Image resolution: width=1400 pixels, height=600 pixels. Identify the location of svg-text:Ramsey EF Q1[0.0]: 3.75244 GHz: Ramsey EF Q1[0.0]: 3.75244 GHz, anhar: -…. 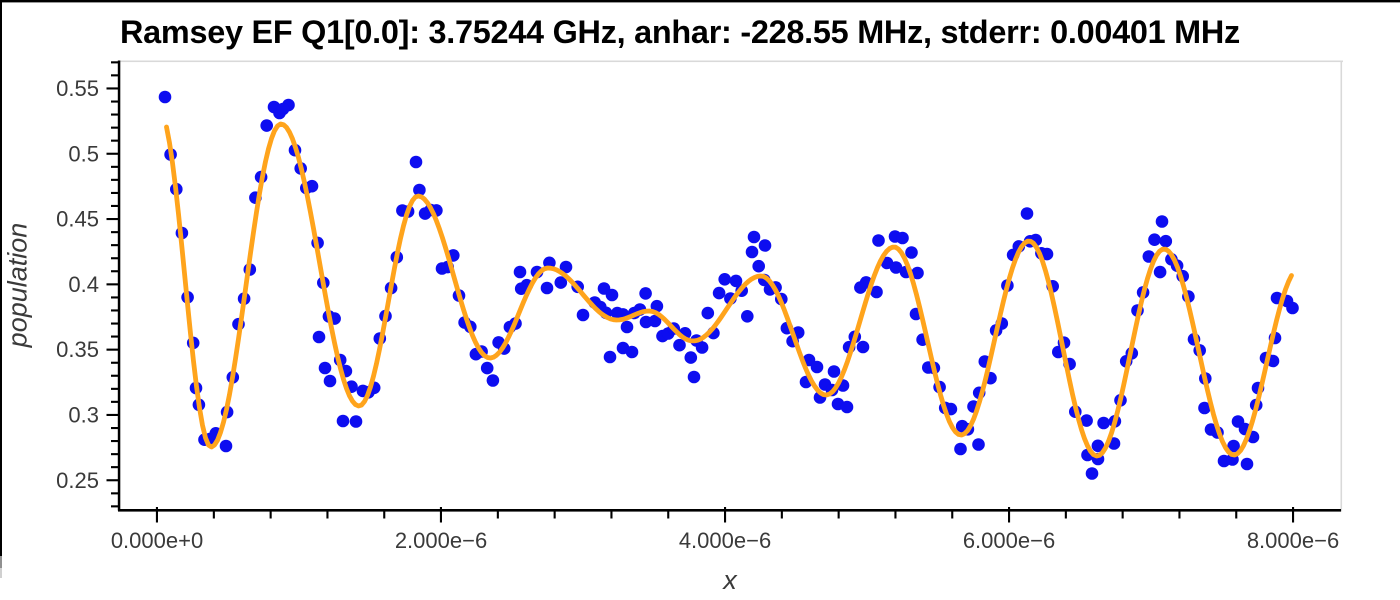
(680, 32).